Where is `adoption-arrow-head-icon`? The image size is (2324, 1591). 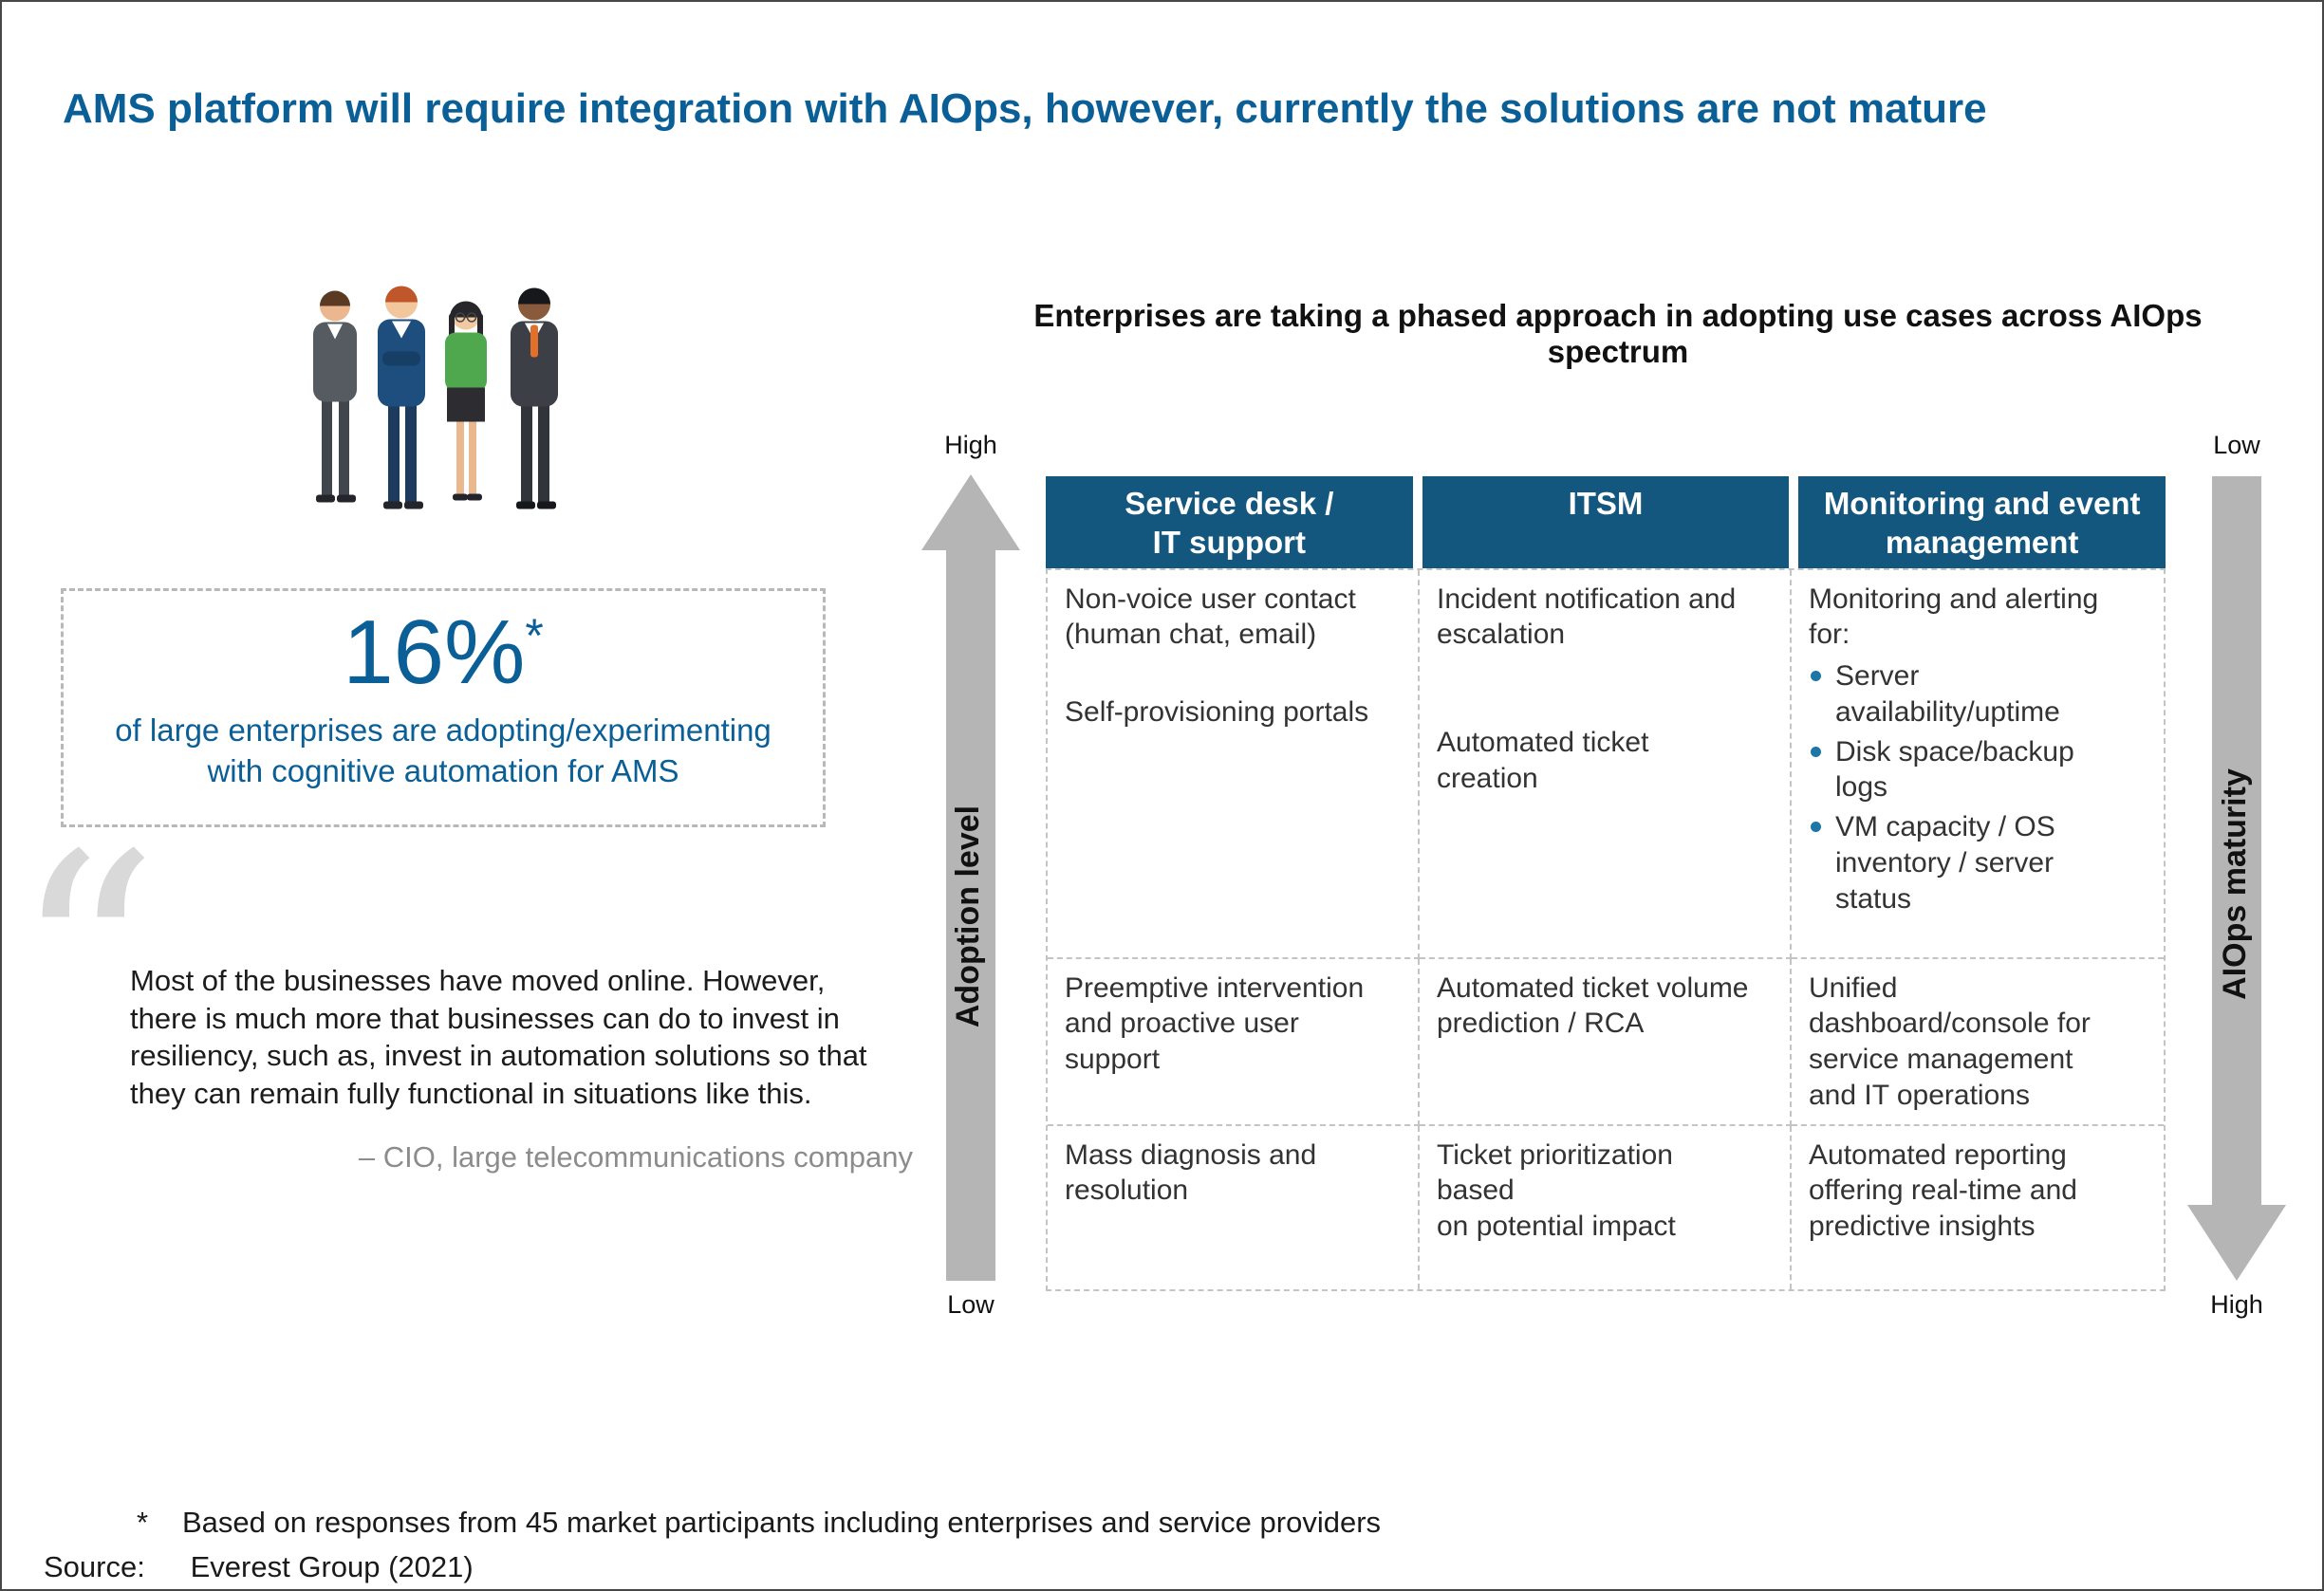
adoption-arrow-head-icon is located at coordinates (971, 512).